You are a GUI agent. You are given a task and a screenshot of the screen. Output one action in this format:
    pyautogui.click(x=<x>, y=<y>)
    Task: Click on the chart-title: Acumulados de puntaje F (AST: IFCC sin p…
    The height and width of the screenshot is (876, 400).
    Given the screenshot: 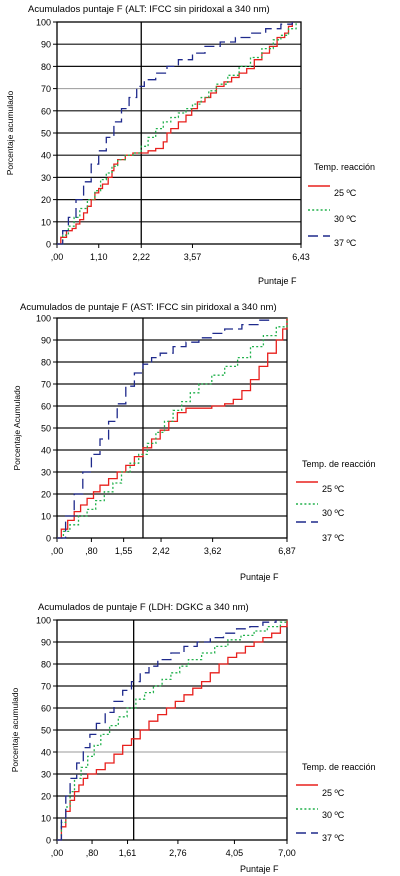 What is the action you would take?
    pyautogui.click(x=148, y=307)
    